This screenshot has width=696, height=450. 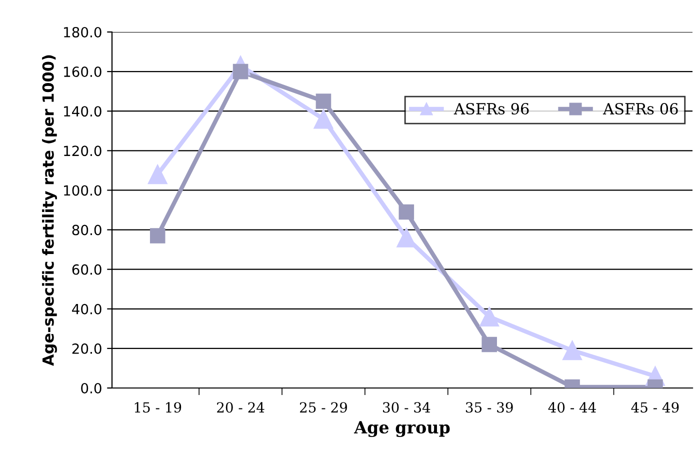 I want to click on y-axis-title: Age-specific fertility rate (per 1000), so click(x=49, y=210).